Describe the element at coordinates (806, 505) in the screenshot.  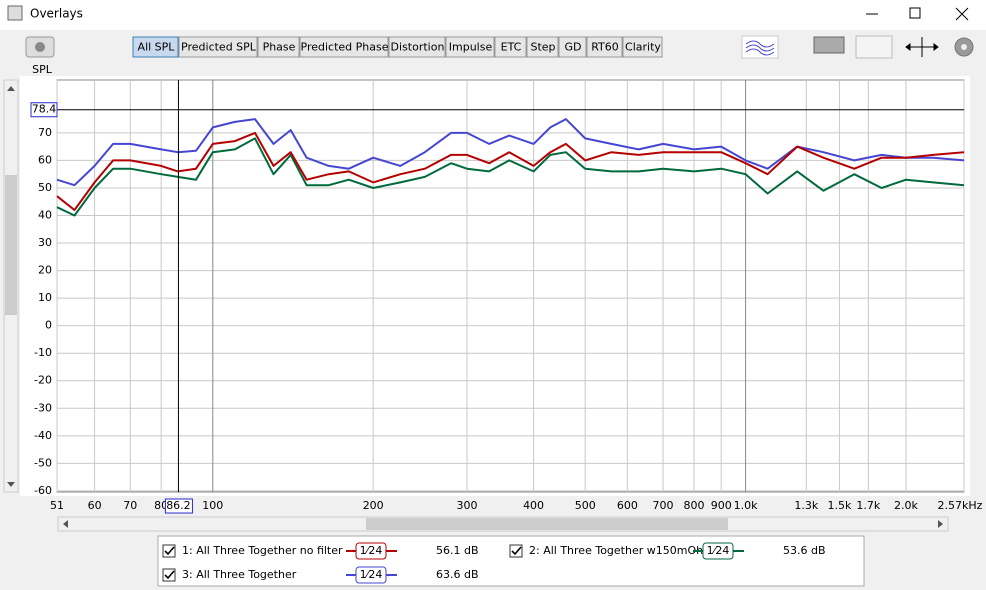
I see `x-tick-label: 1.3k` at that location.